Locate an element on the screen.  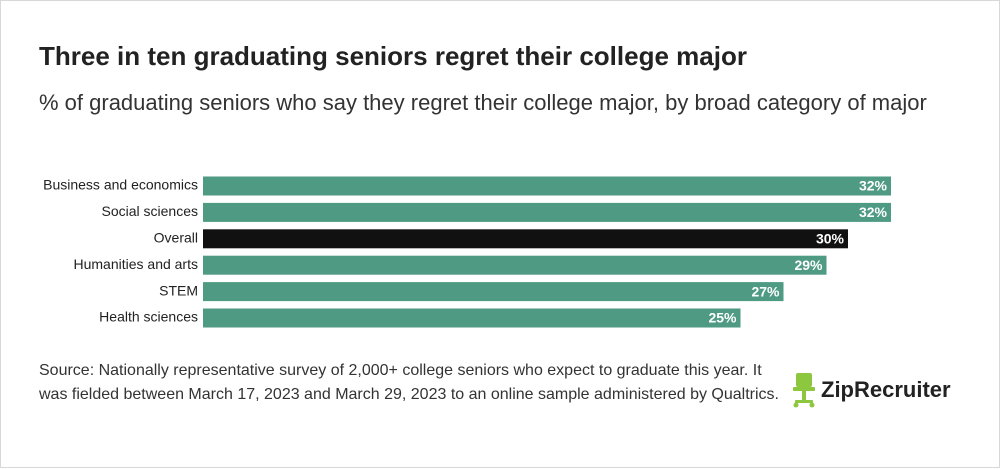
category-label: Health sciences is located at coordinates (148, 317).